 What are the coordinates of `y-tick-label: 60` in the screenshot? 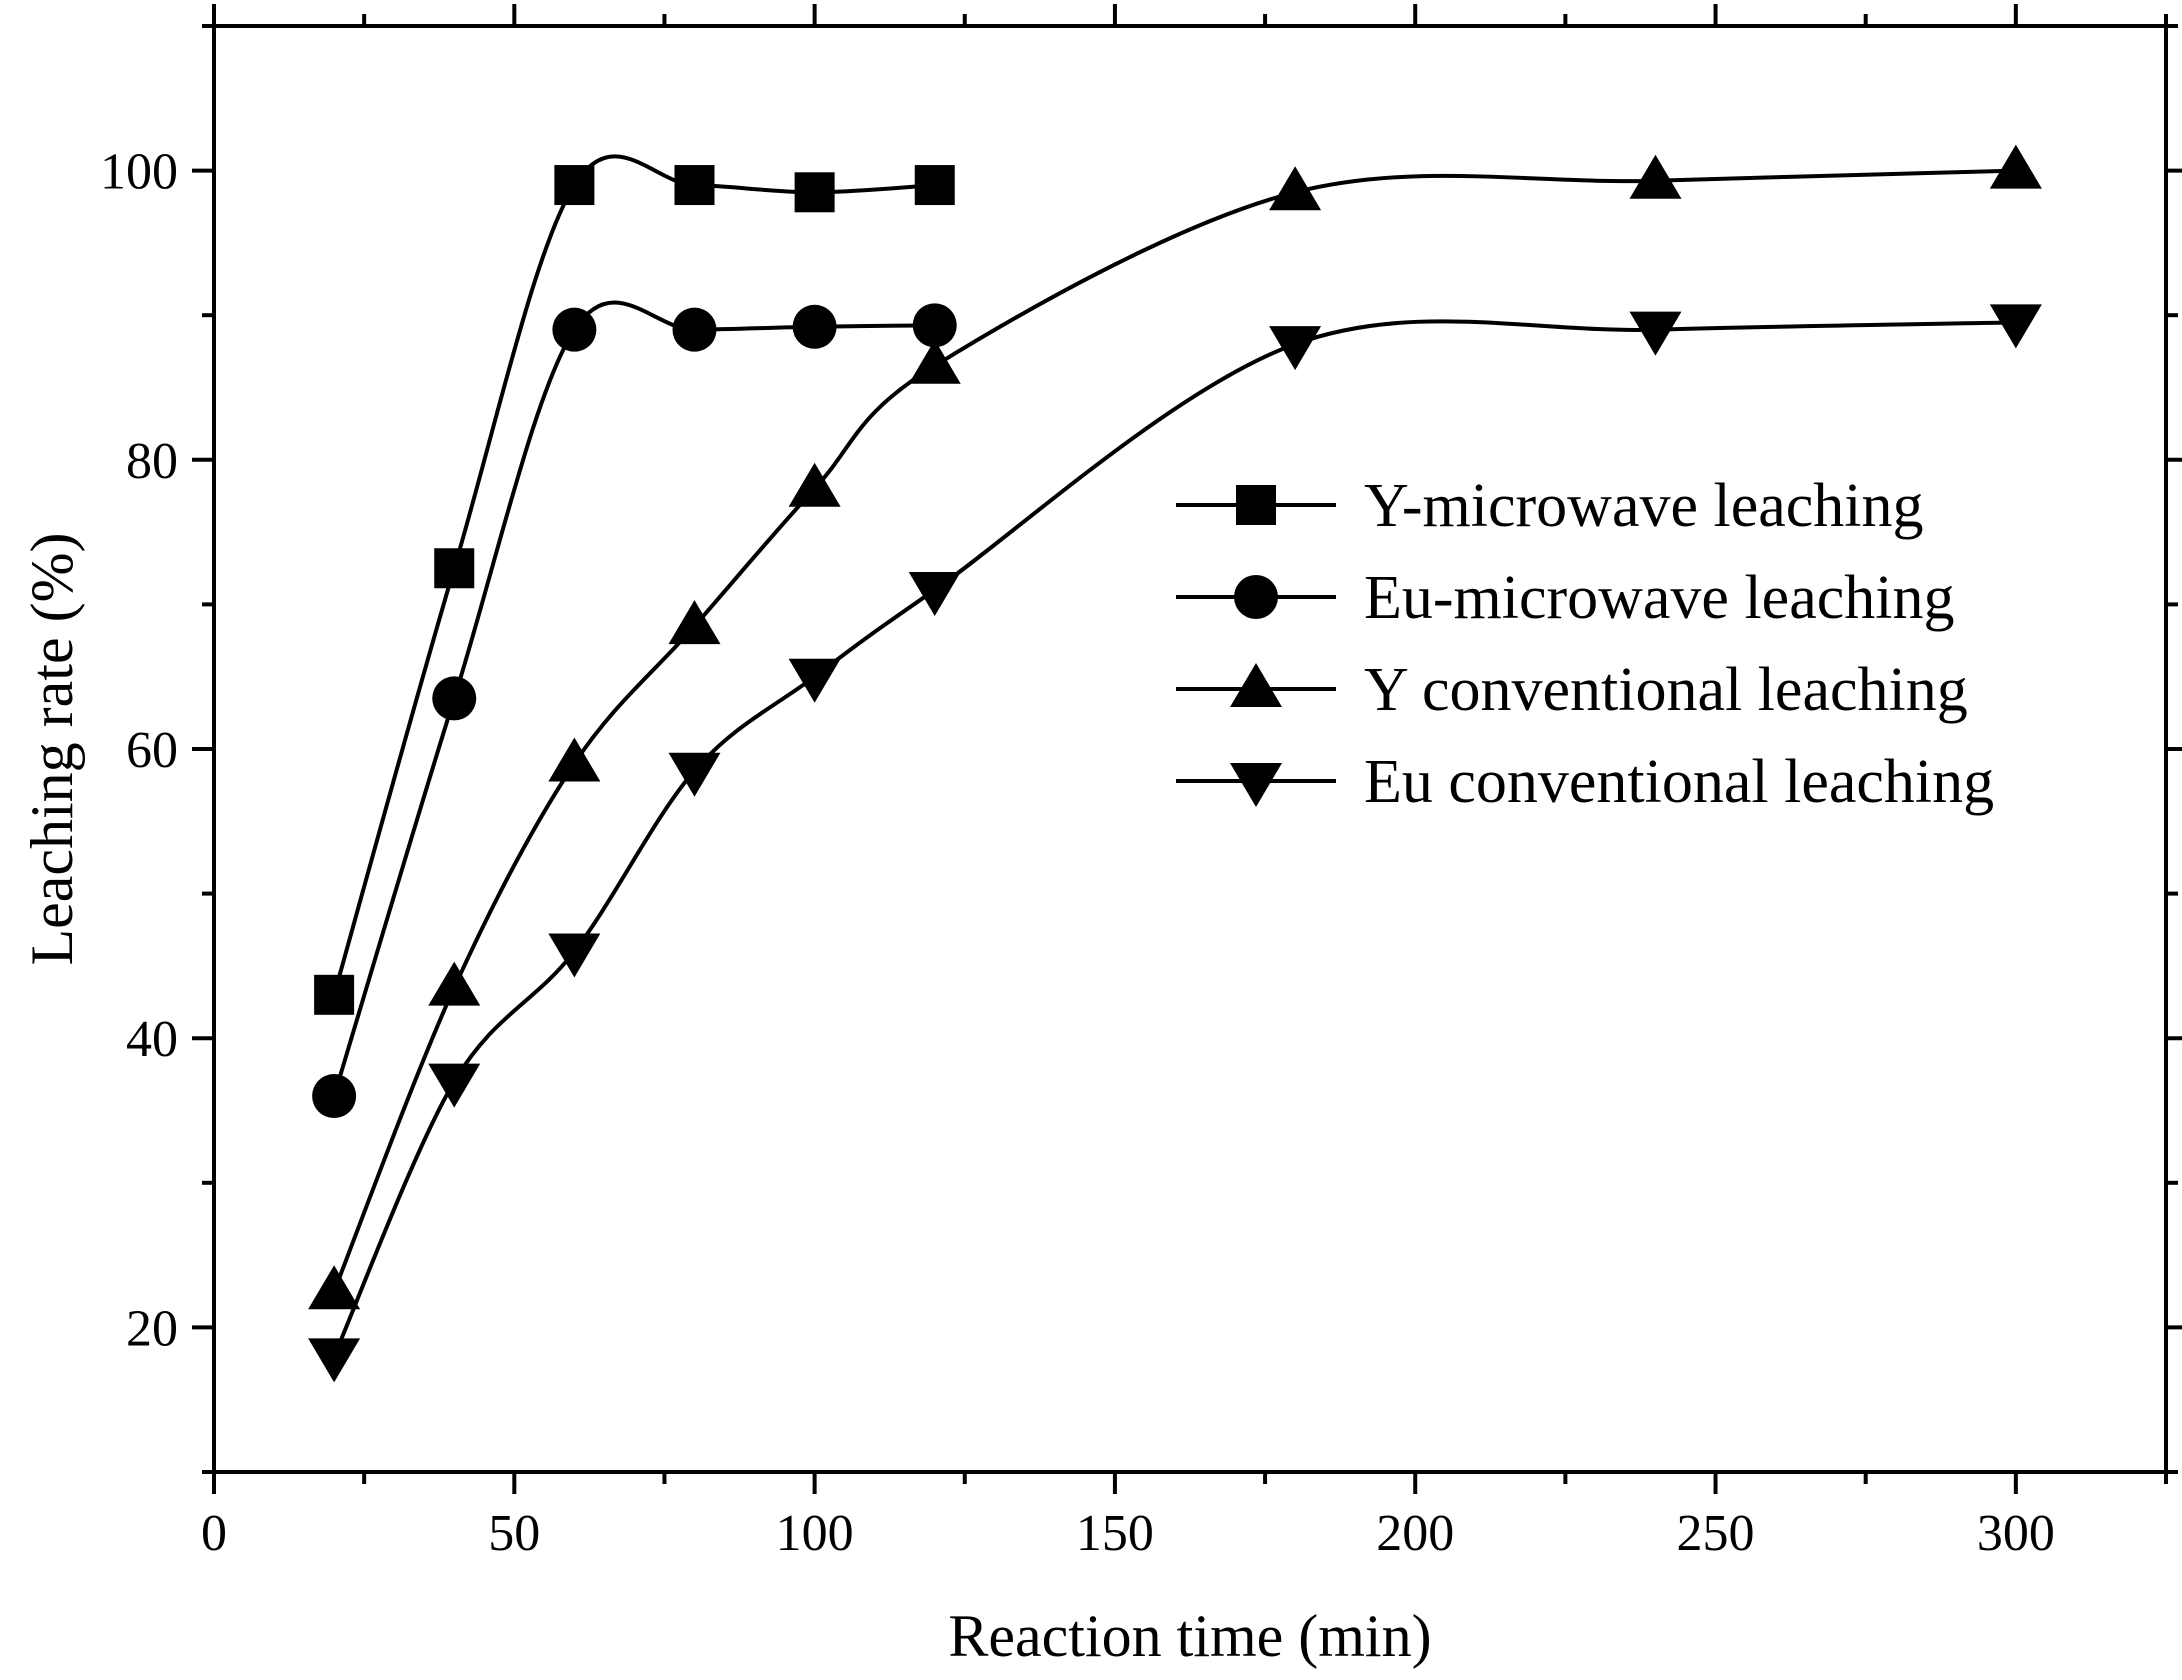 It's located at (152, 750).